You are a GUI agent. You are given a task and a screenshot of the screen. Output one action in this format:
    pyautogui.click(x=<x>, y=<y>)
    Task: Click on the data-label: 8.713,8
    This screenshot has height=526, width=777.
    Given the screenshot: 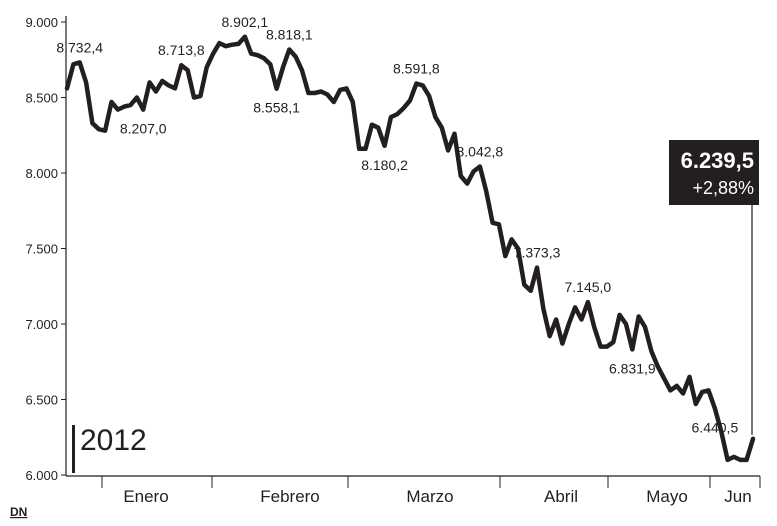 What is the action you would take?
    pyautogui.click(x=181, y=50)
    